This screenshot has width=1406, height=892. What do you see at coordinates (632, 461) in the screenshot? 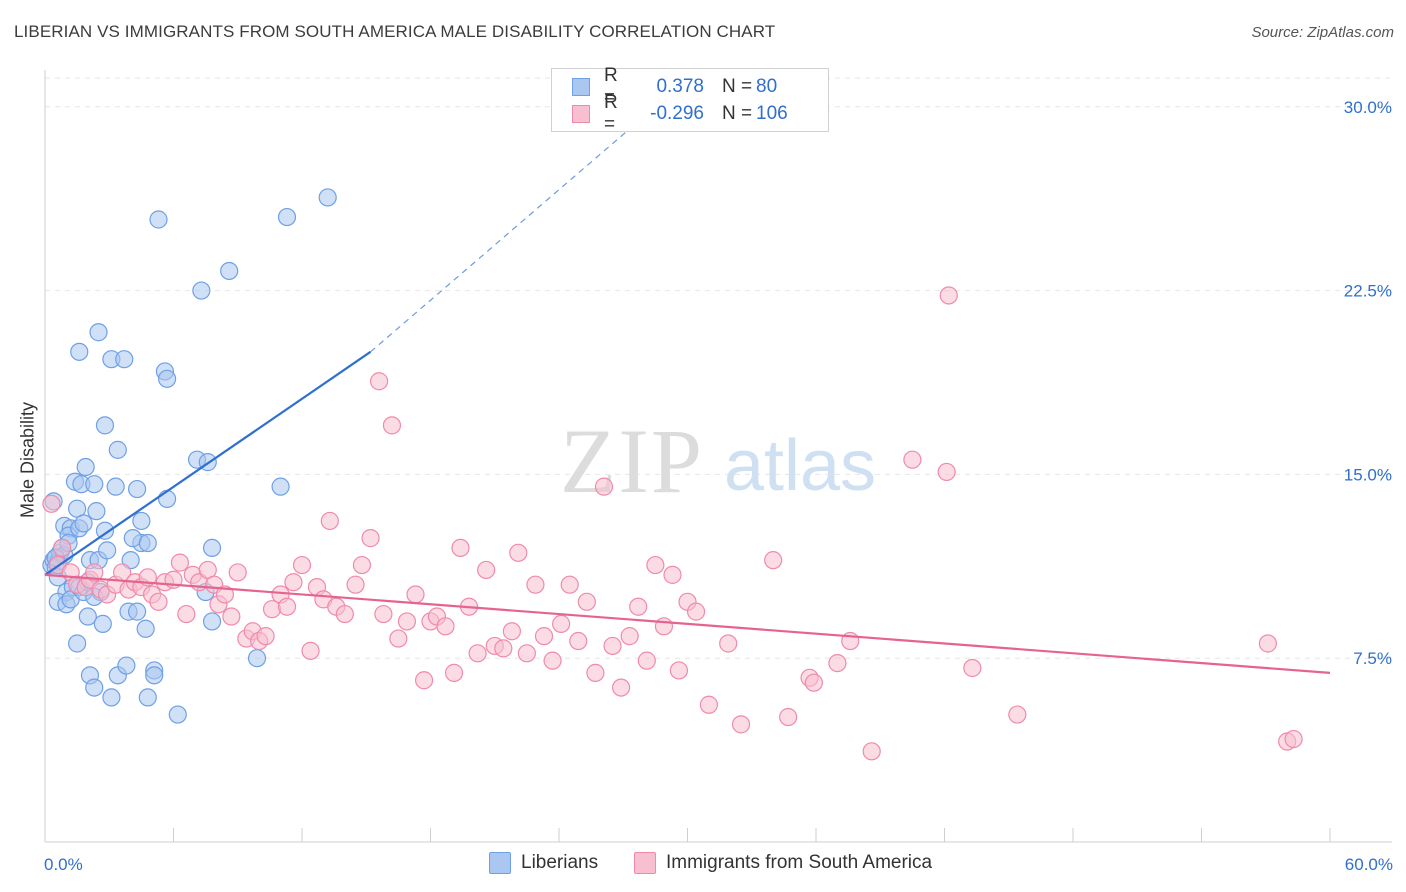
I see `watermark-zip: ZIP` at bounding box center [632, 461].